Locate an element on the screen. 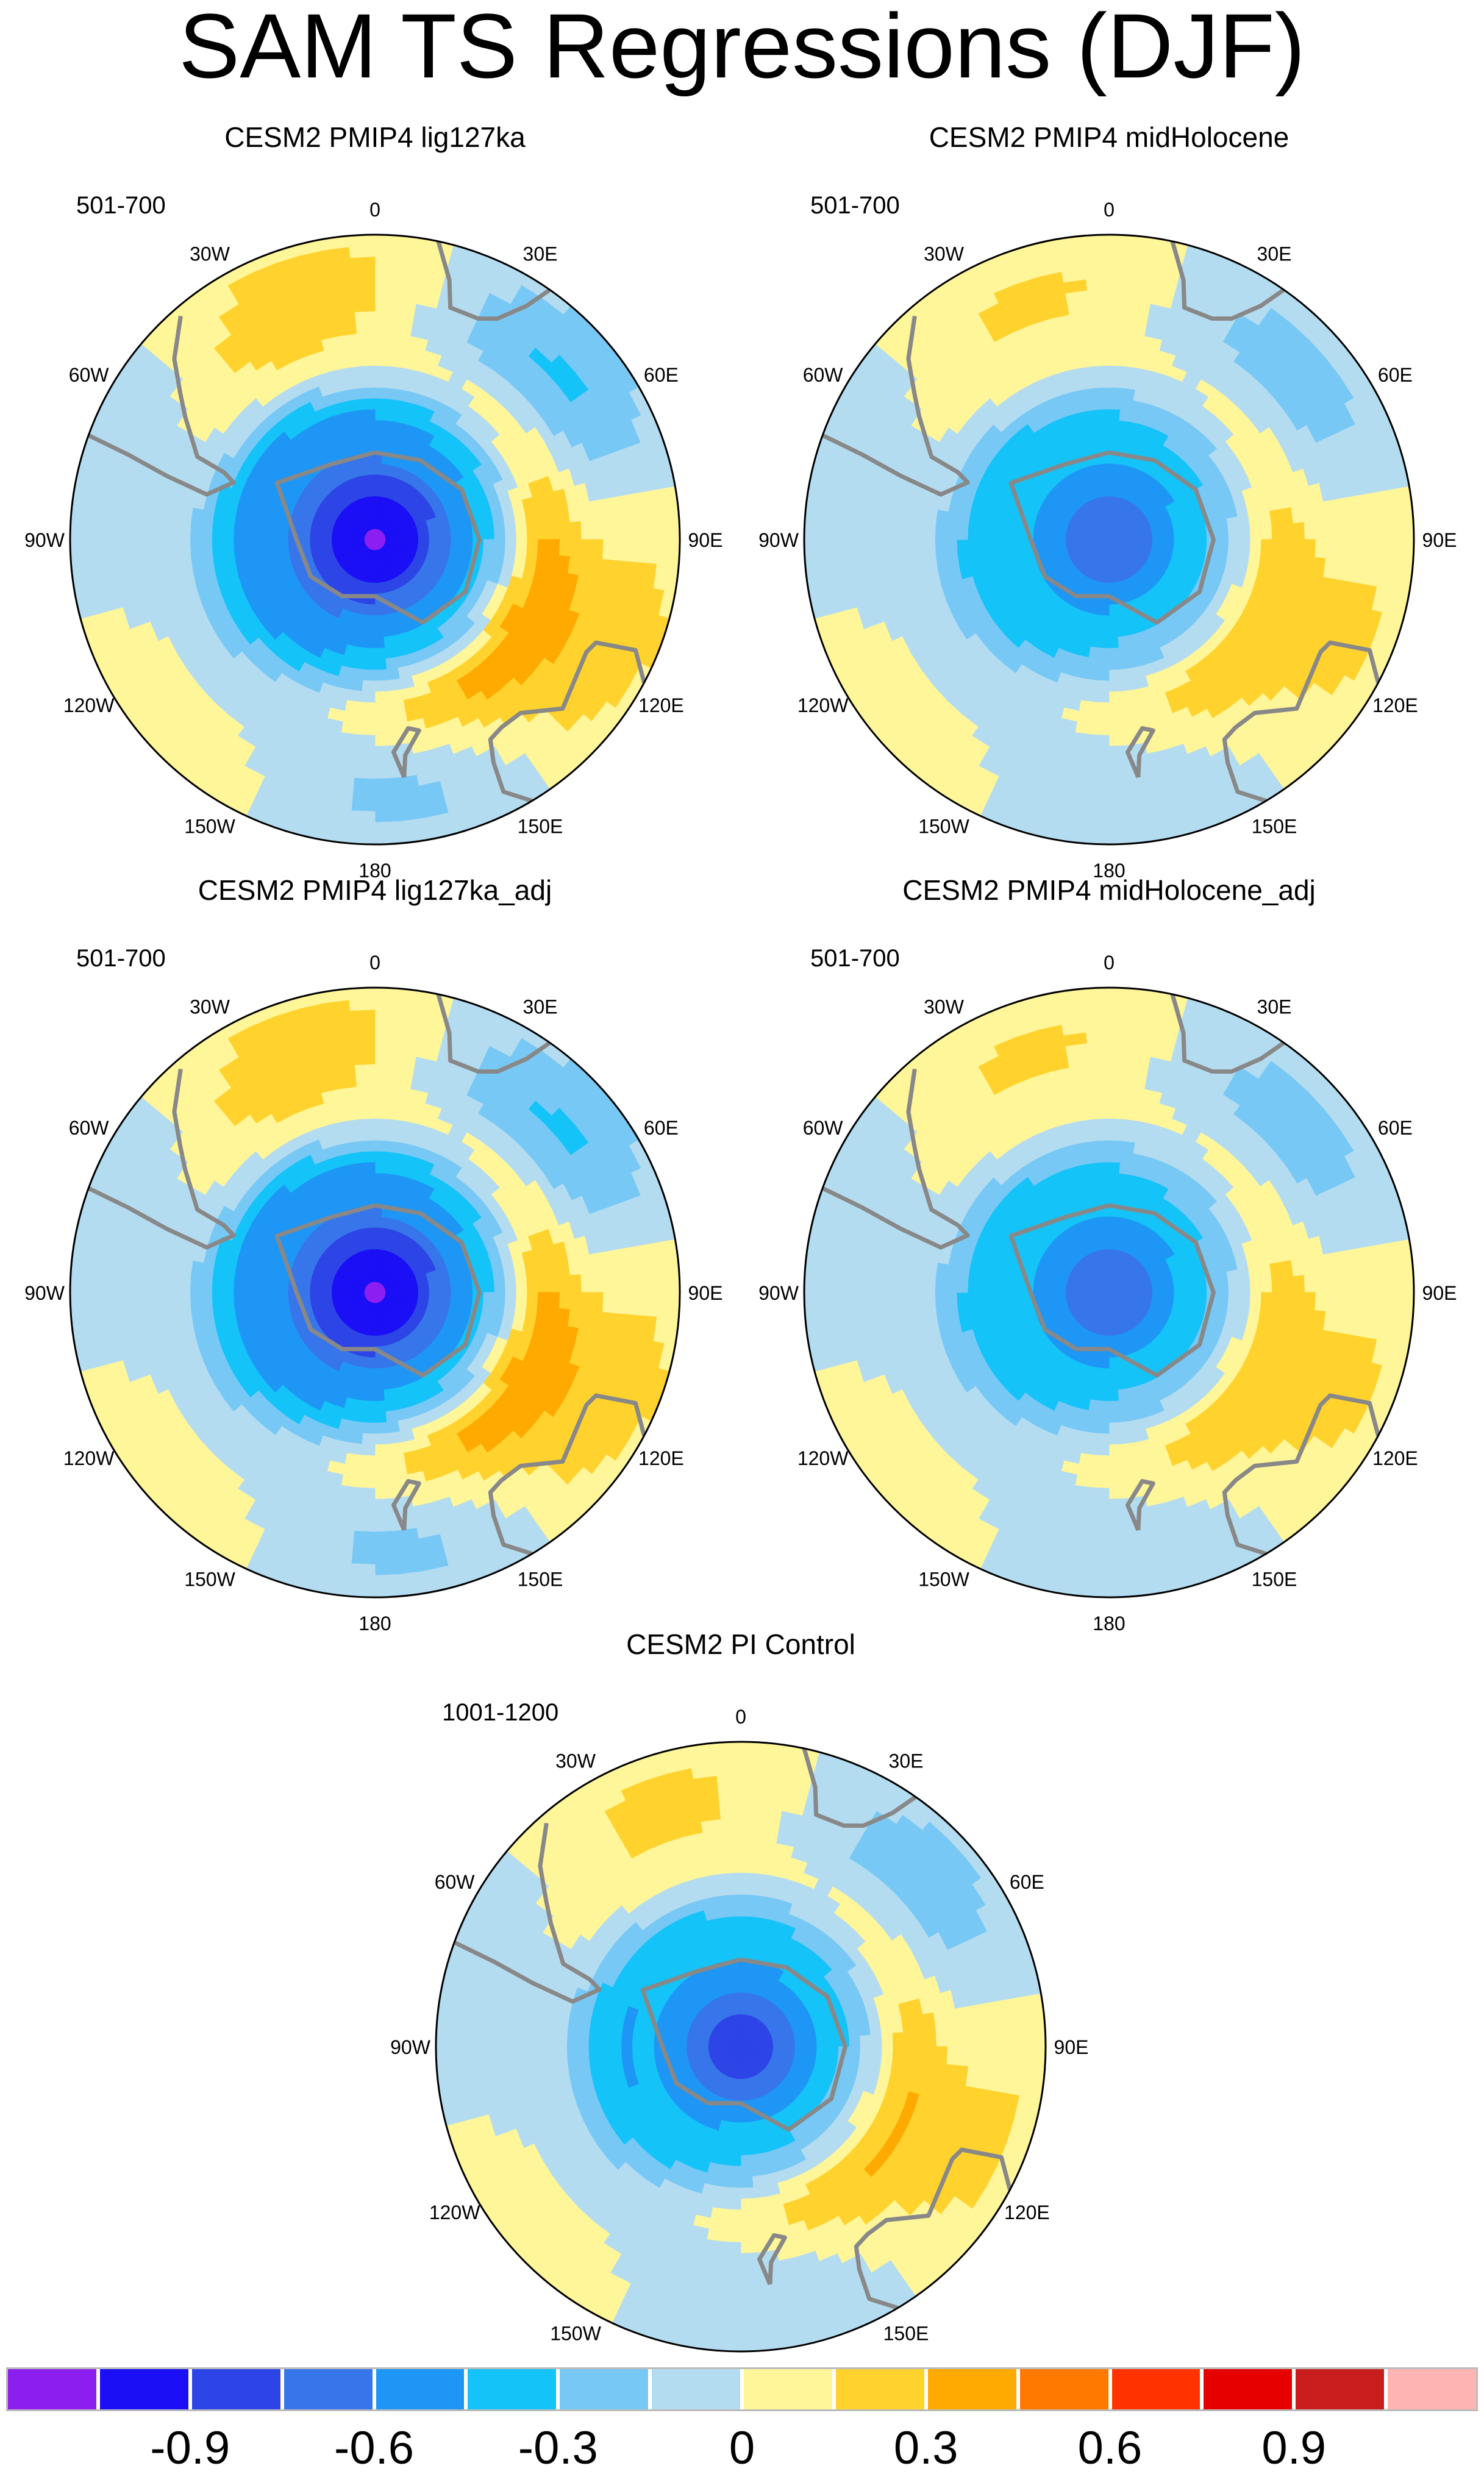 This screenshot has height=2474, width=1484. antarctica-coast is located at coordinates (378, 537).